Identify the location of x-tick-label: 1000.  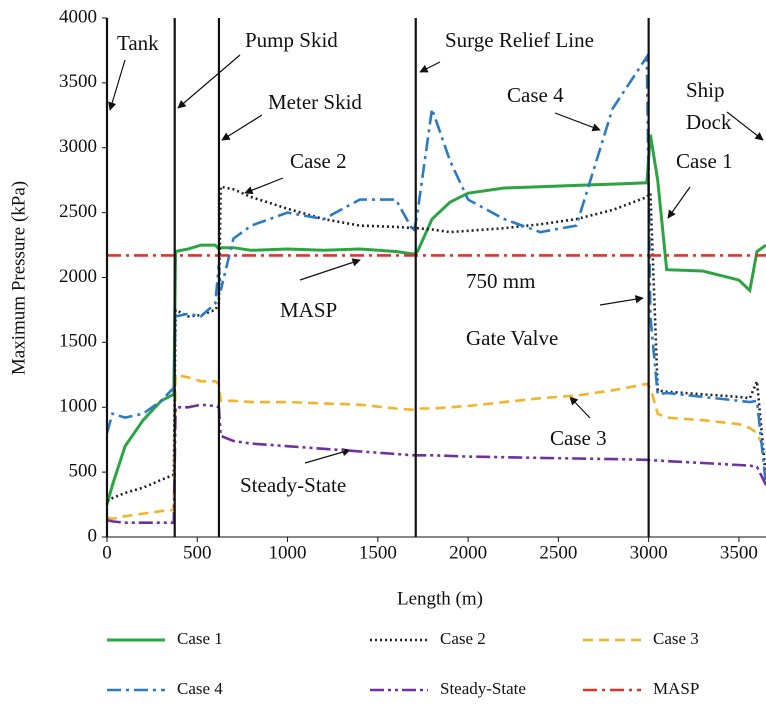
(288, 552).